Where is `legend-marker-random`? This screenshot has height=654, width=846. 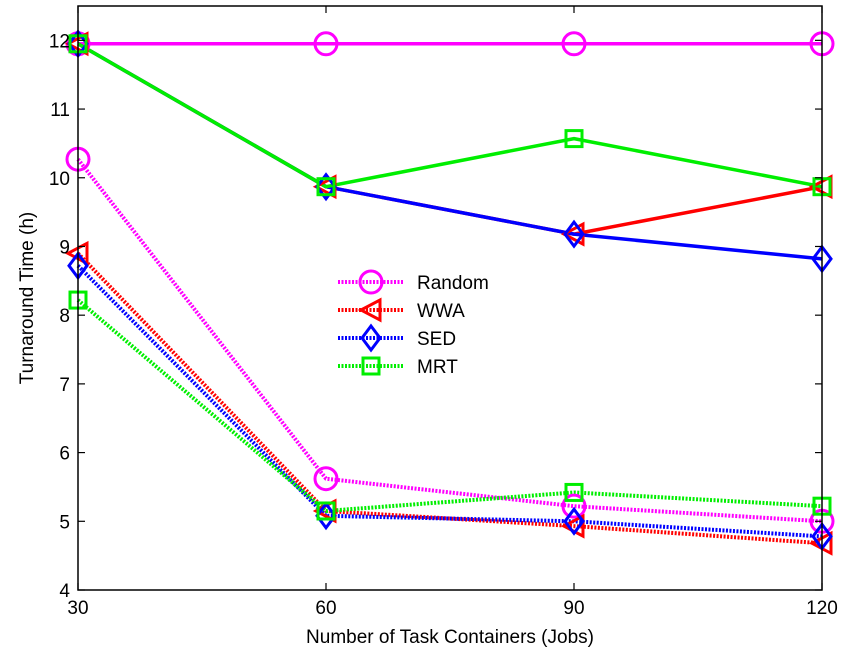 legend-marker-random is located at coordinates (371, 282).